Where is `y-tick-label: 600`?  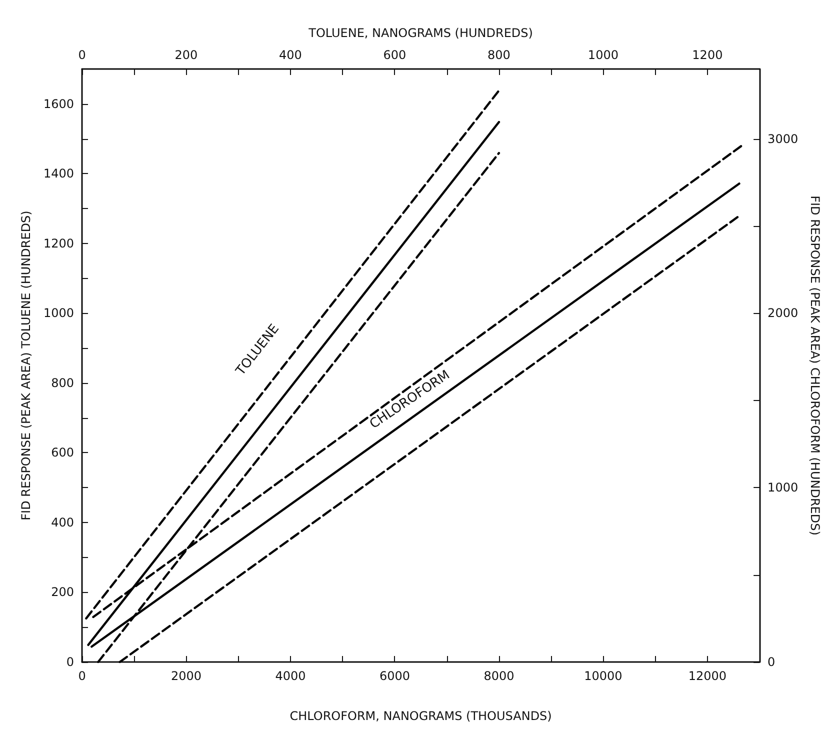 y-tick-label: 600 is located at coordinates (62, 453).